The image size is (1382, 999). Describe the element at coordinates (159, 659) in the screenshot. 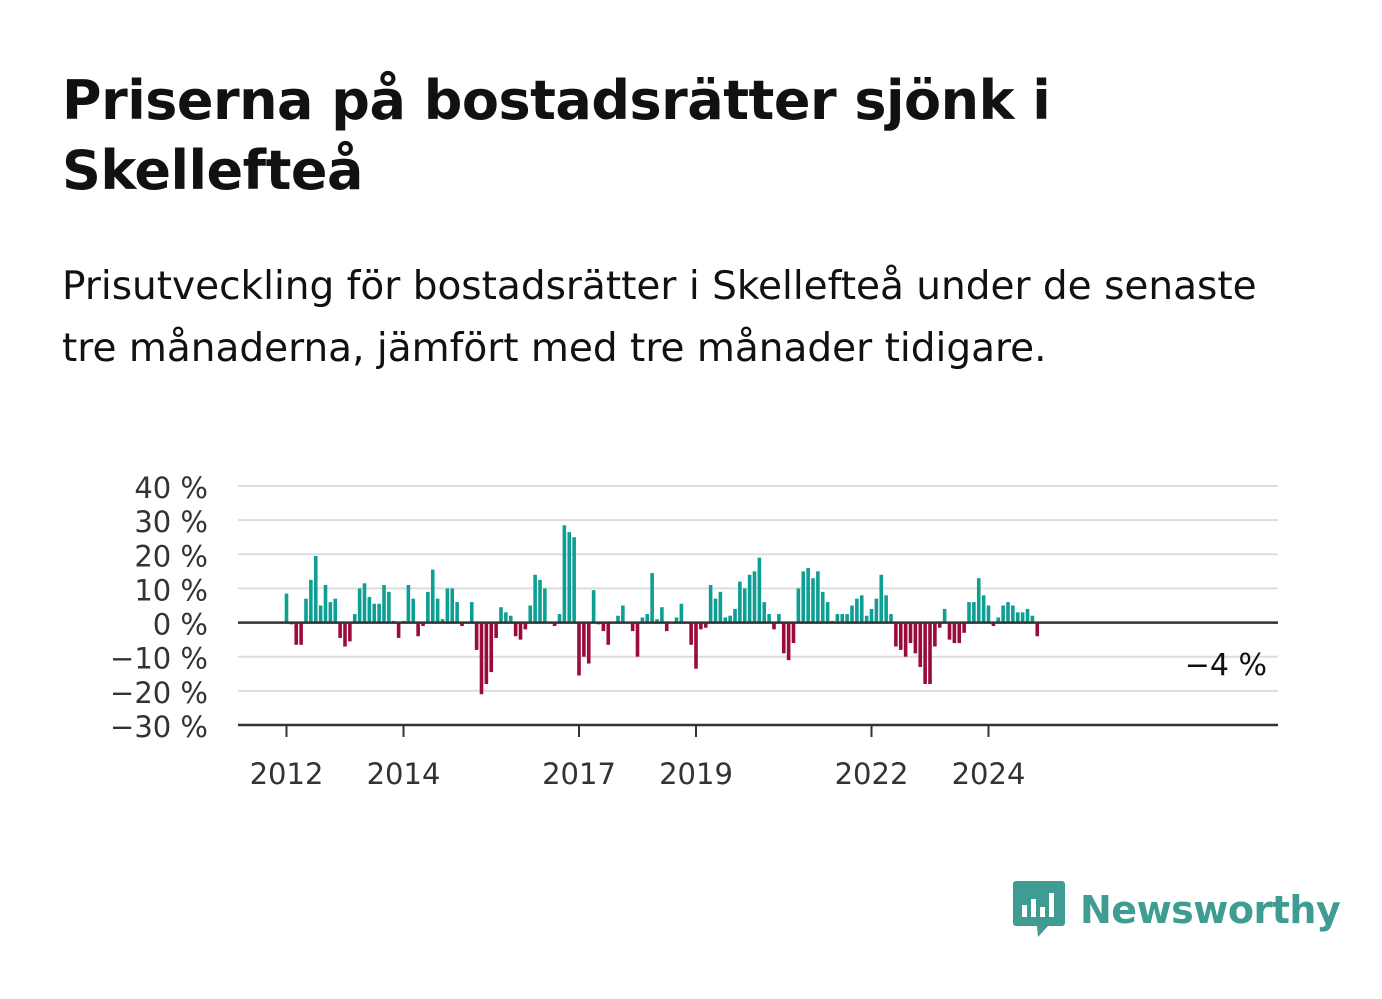

I see `y-tick-label: −10 %` at that location.